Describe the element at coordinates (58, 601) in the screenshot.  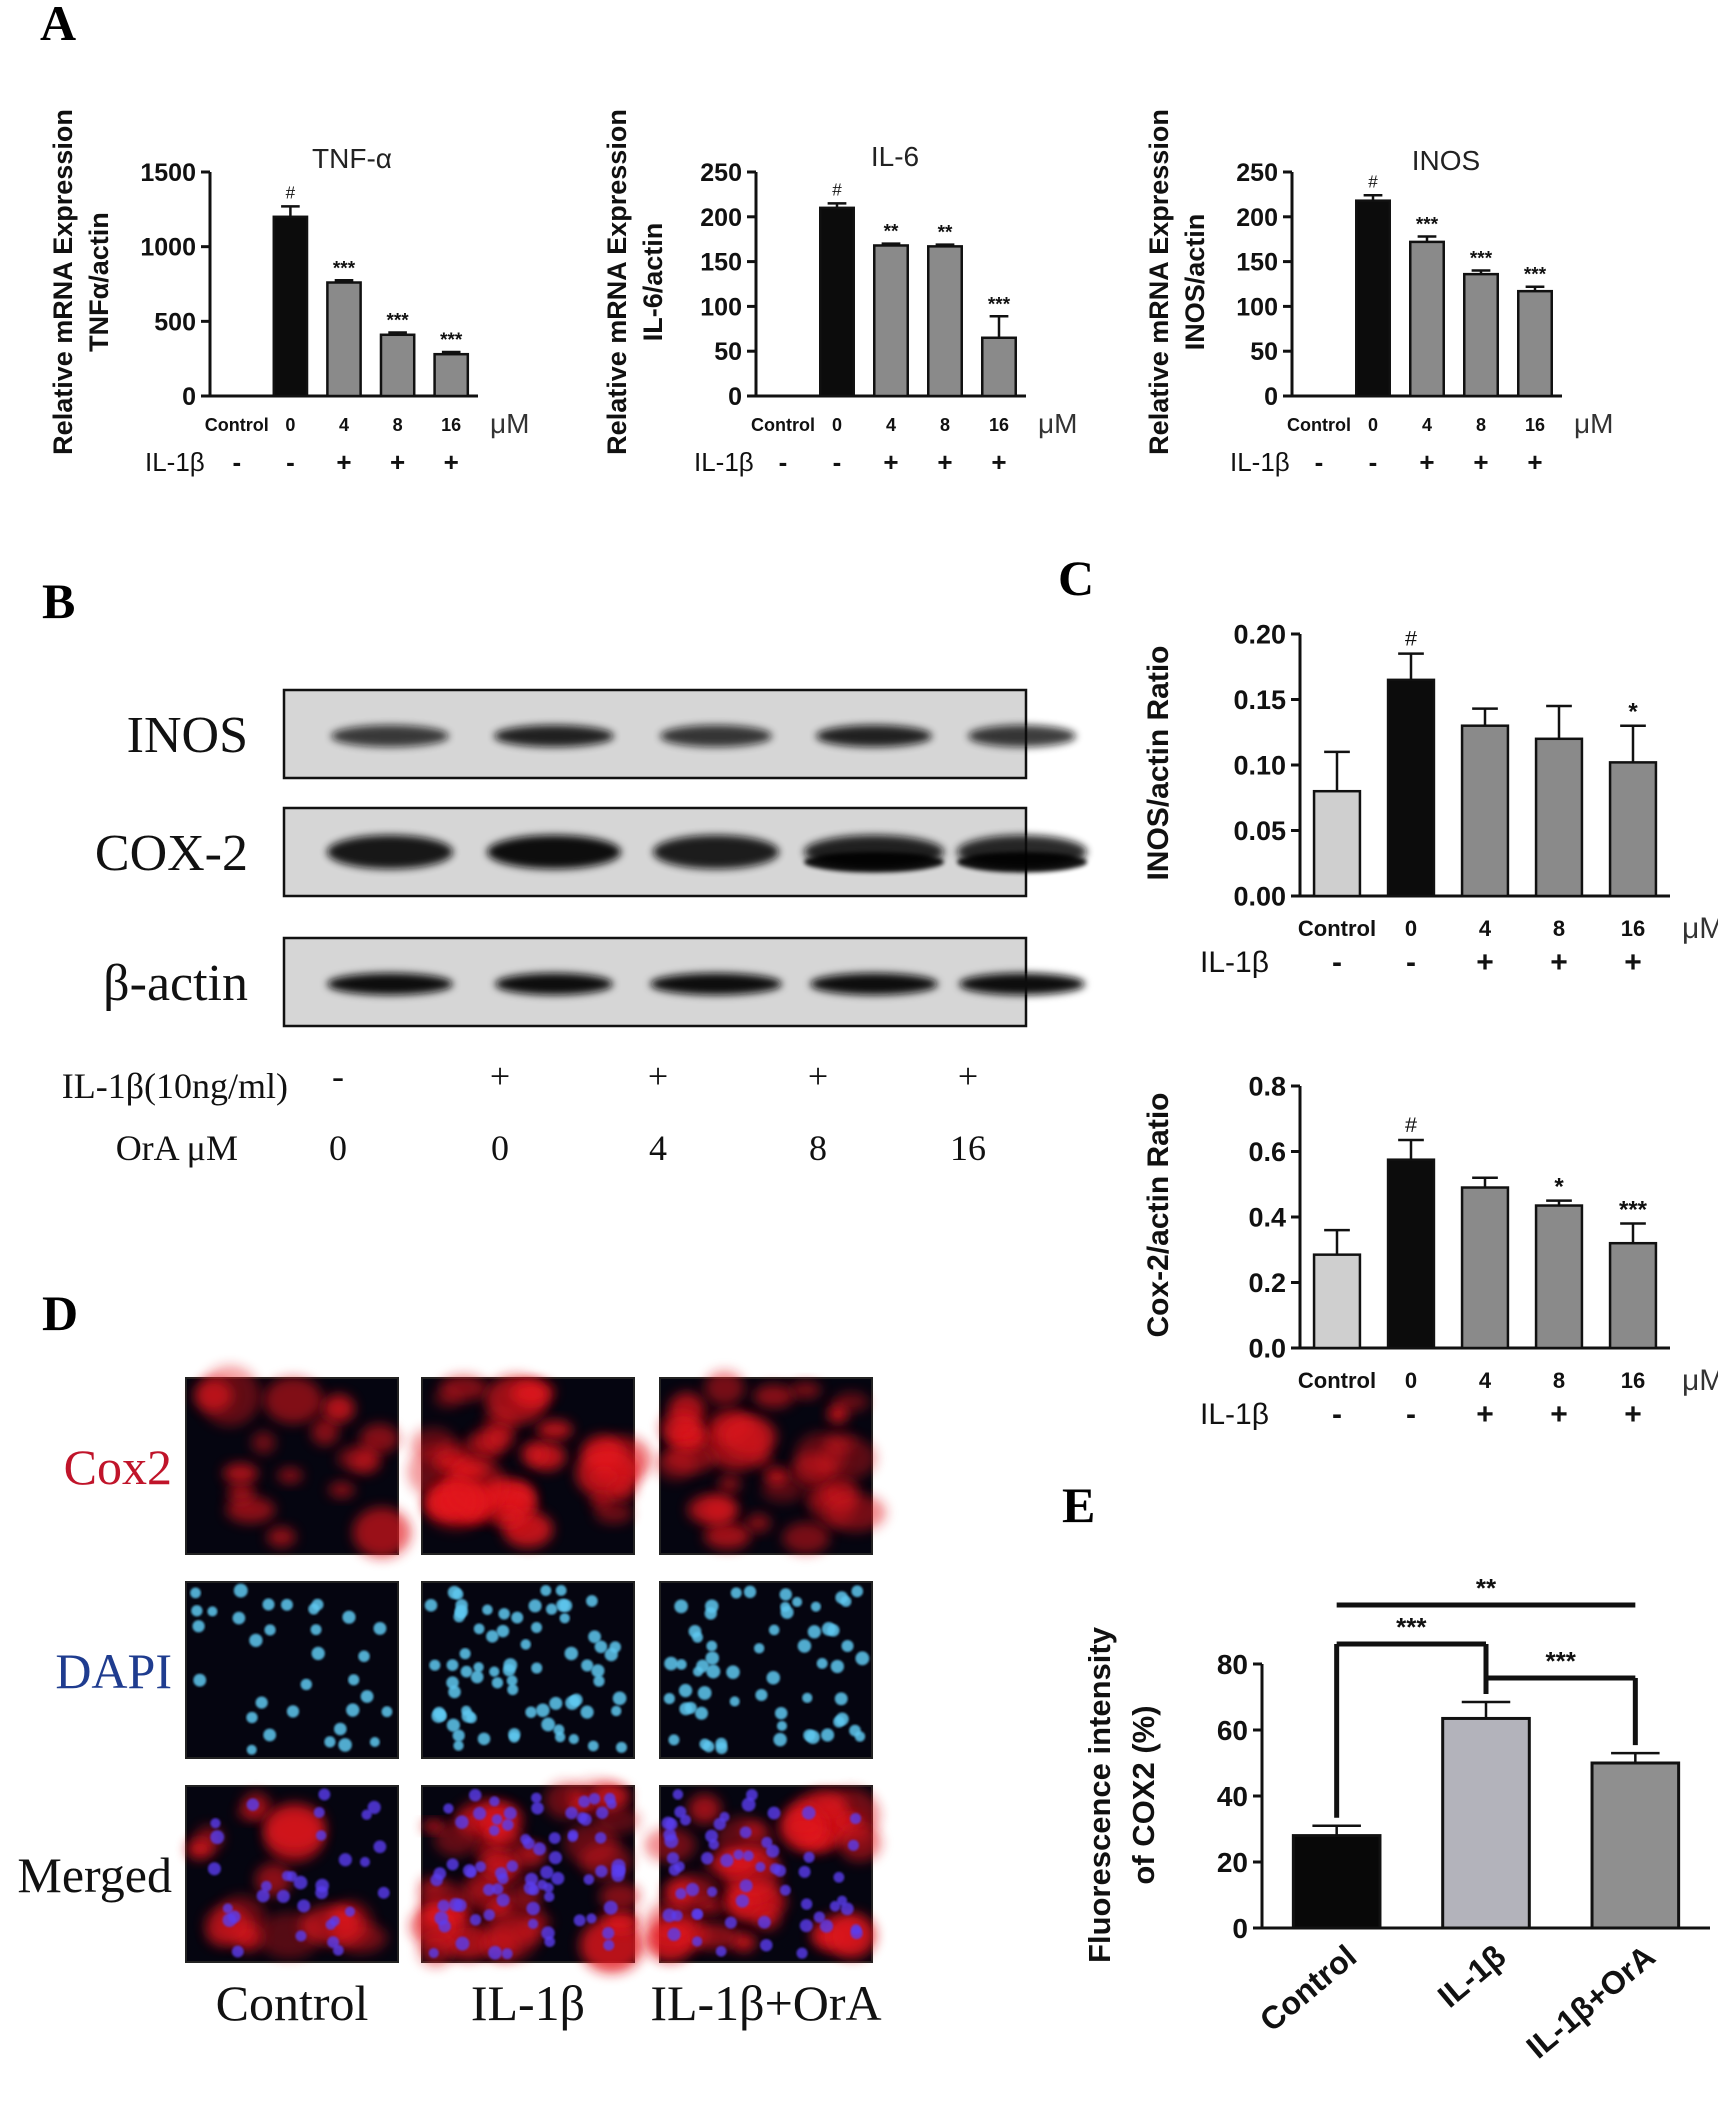
I see `panel-label-b: B` at that location.